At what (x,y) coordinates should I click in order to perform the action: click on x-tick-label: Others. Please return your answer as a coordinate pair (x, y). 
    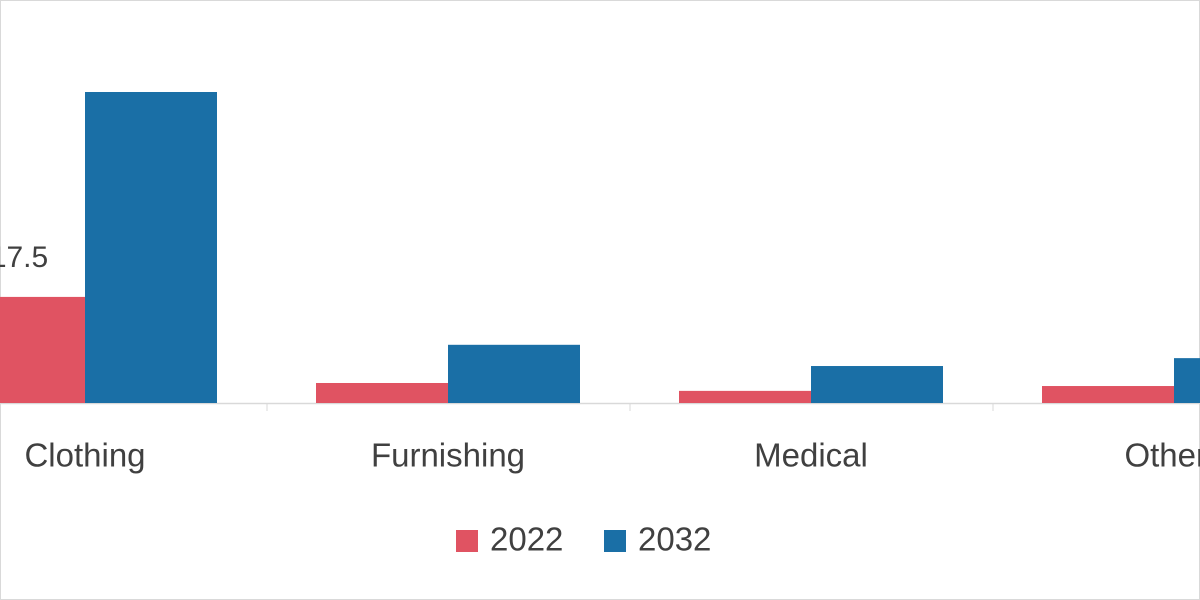
    Looking at the image, I should click on (1162, 455).